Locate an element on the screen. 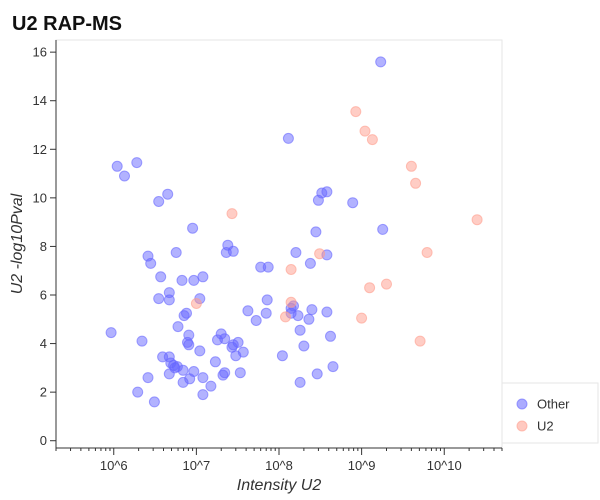 The width and height of the screenshot is (600, 500). x-tick-label: 10^7 is located at coordinates (196, 465).